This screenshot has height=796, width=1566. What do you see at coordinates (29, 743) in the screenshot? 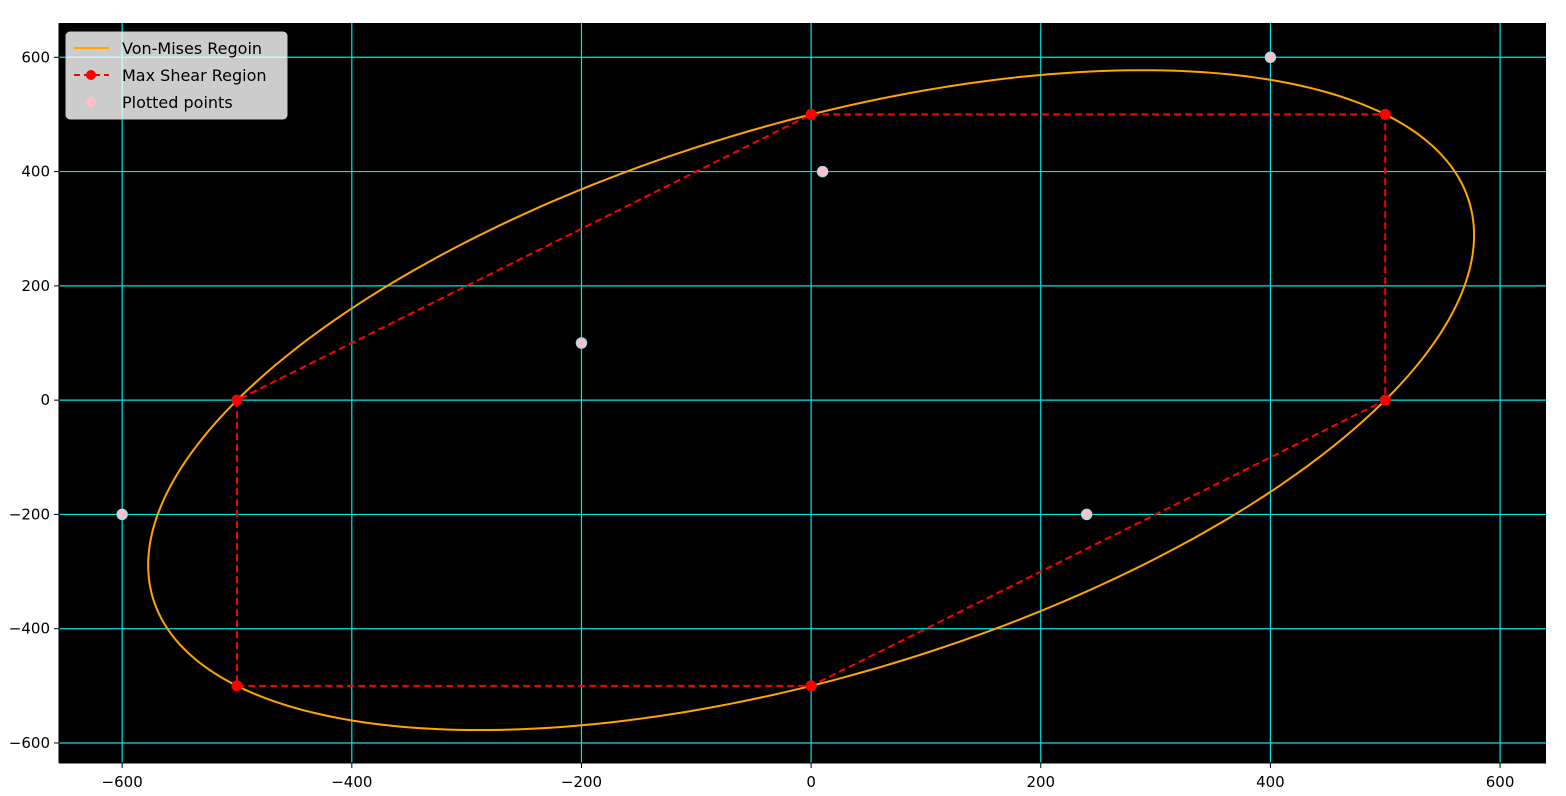
I see `y-tick-label: −600` at bounding box center [29, 743].